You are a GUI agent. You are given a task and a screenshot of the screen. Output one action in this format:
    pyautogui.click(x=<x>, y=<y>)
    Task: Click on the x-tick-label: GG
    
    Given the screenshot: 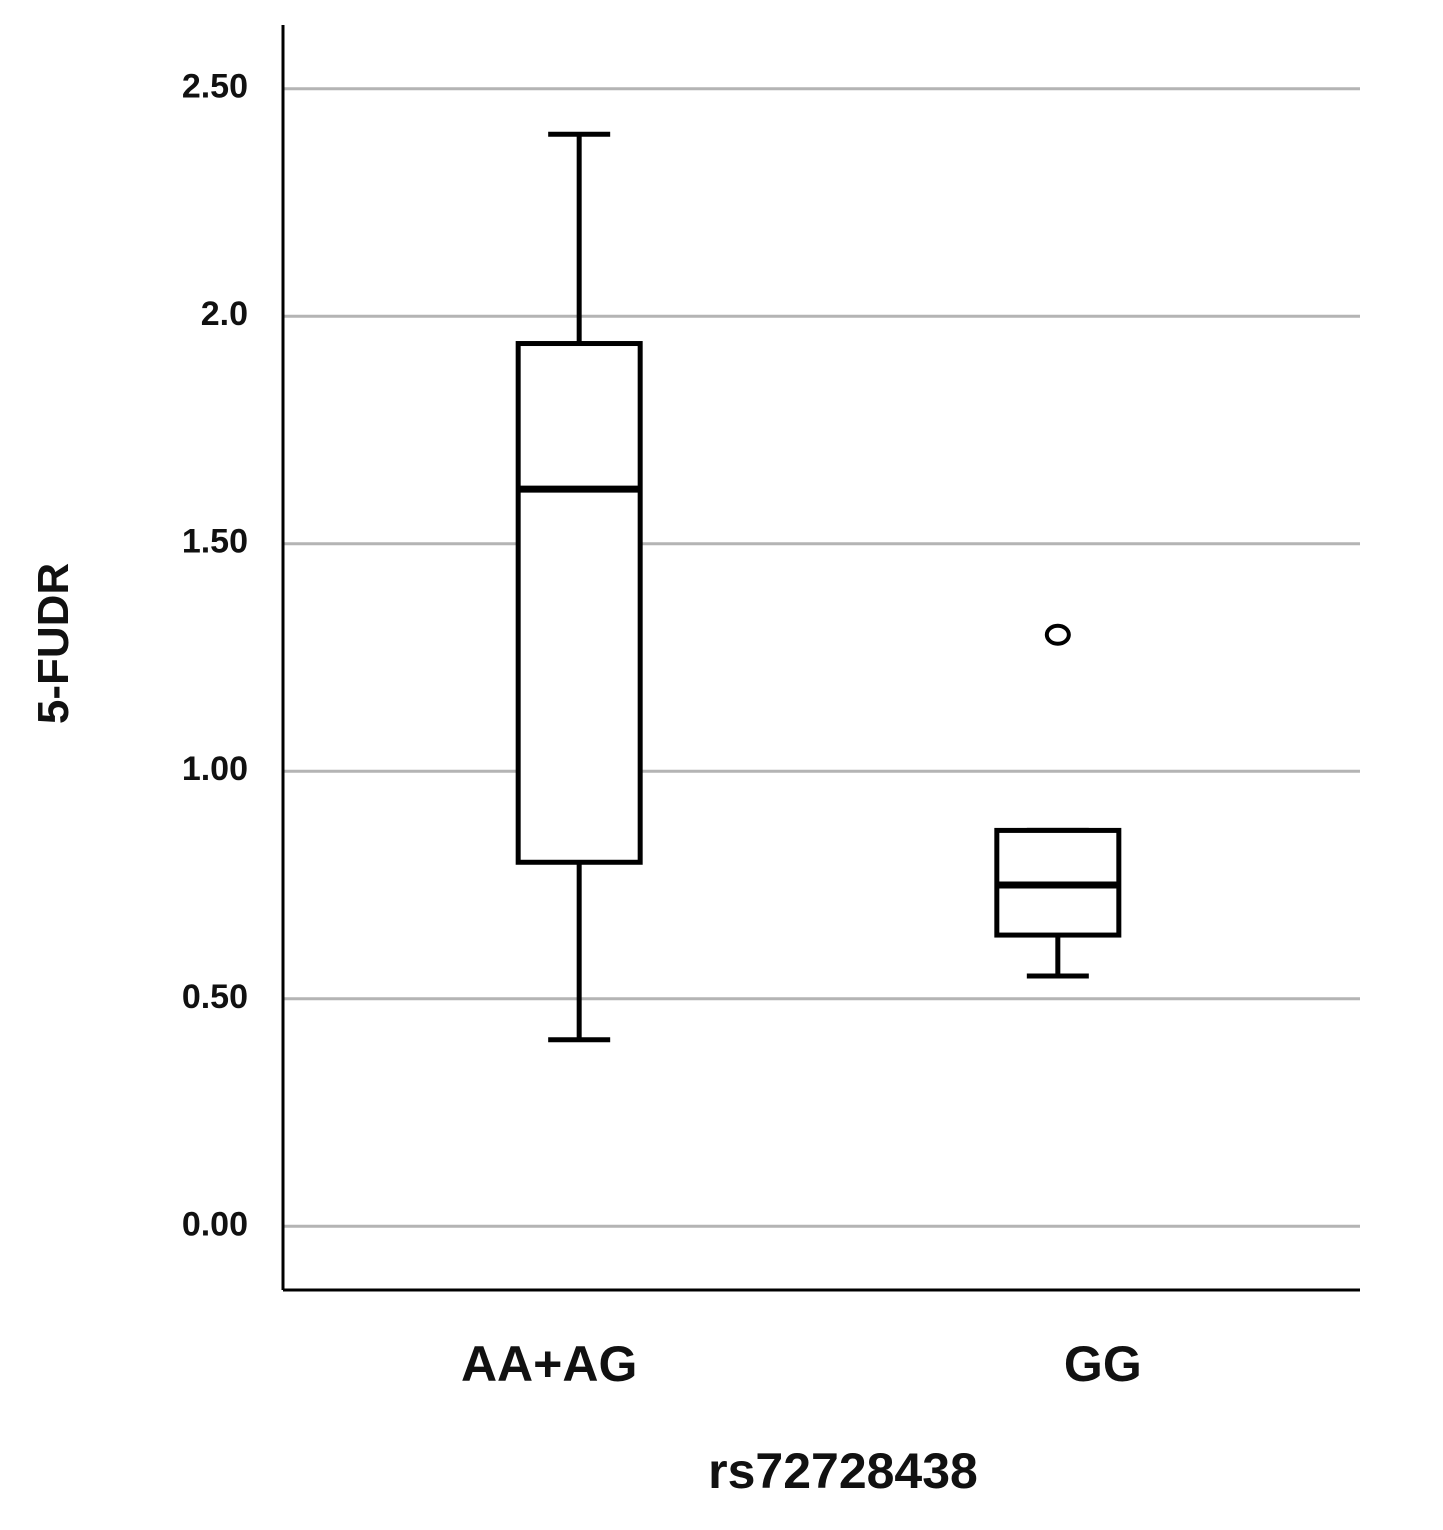 What is the action you would take?
    pyautogui.click(x=1103, y=1364)
    